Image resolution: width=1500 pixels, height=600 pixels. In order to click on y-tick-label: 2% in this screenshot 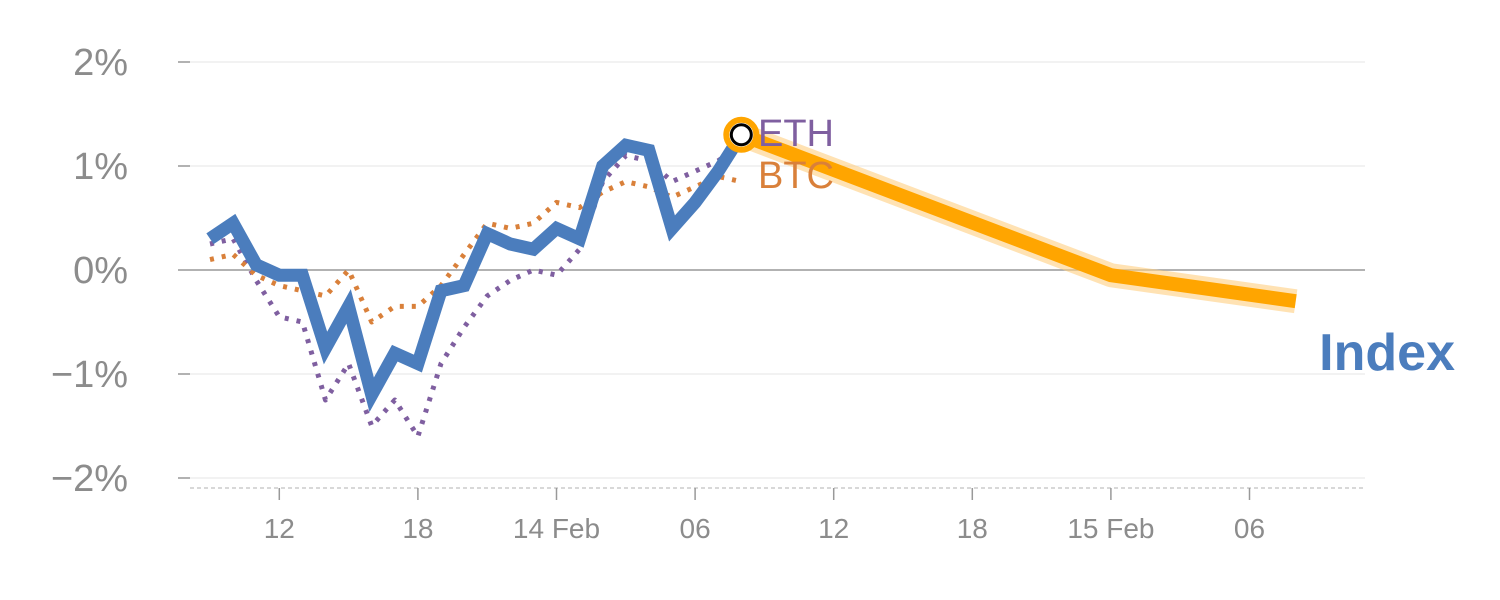, I will do `click(100, 63)`.